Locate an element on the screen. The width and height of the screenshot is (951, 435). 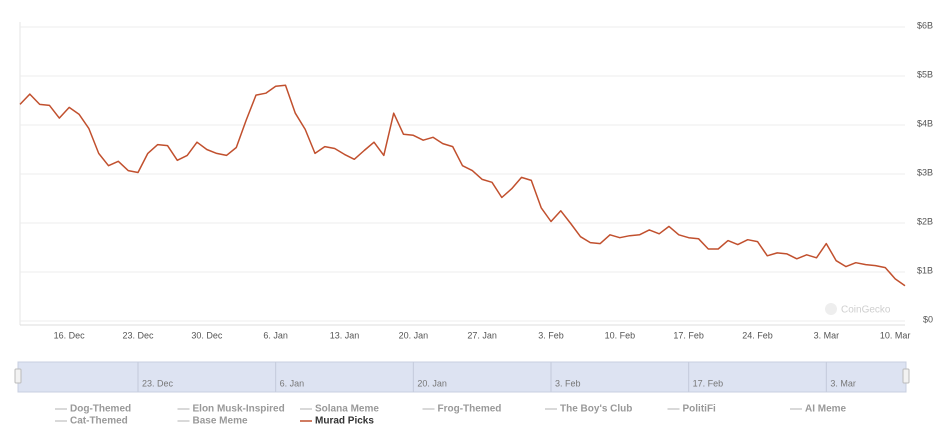
navigator-label: 20. Jan is located at coordinates (432, 383).